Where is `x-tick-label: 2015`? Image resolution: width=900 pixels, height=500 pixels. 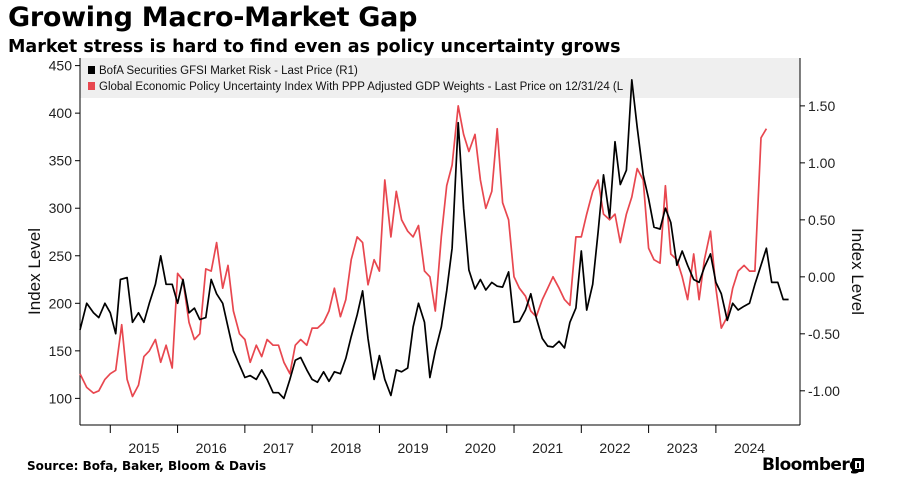 x-tick-label: 2015 is located at coordinates (143, 448).